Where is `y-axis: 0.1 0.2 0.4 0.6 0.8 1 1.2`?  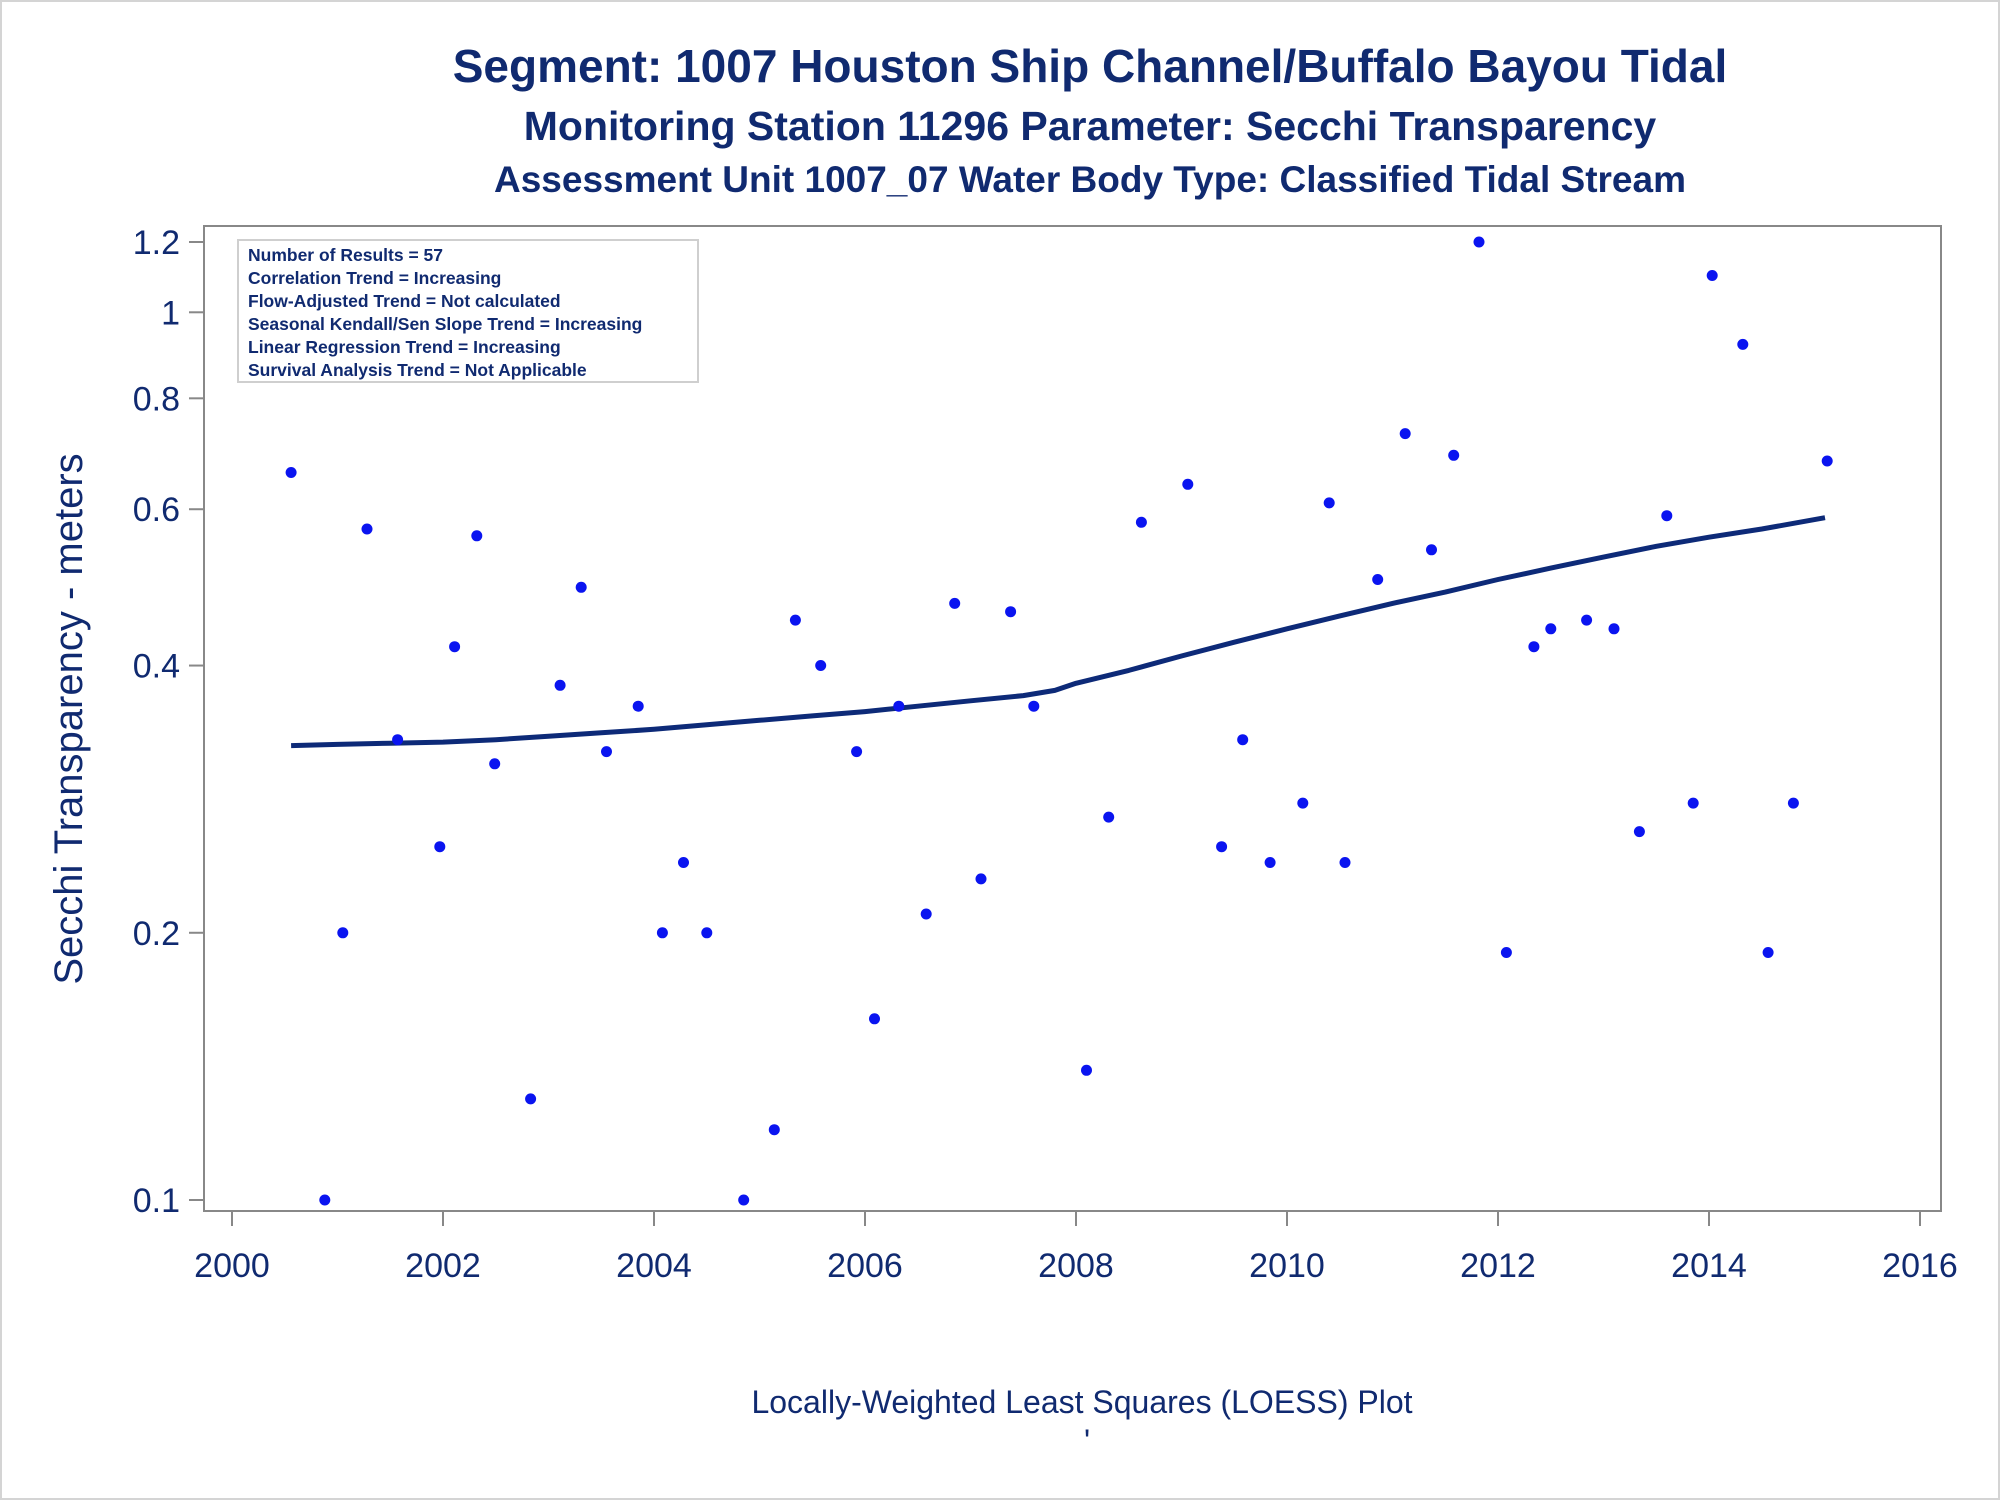
y-axis: 0.1 0.2 0.4 0.6 0.8 1 1.2 is located at coordinates (168, 722).